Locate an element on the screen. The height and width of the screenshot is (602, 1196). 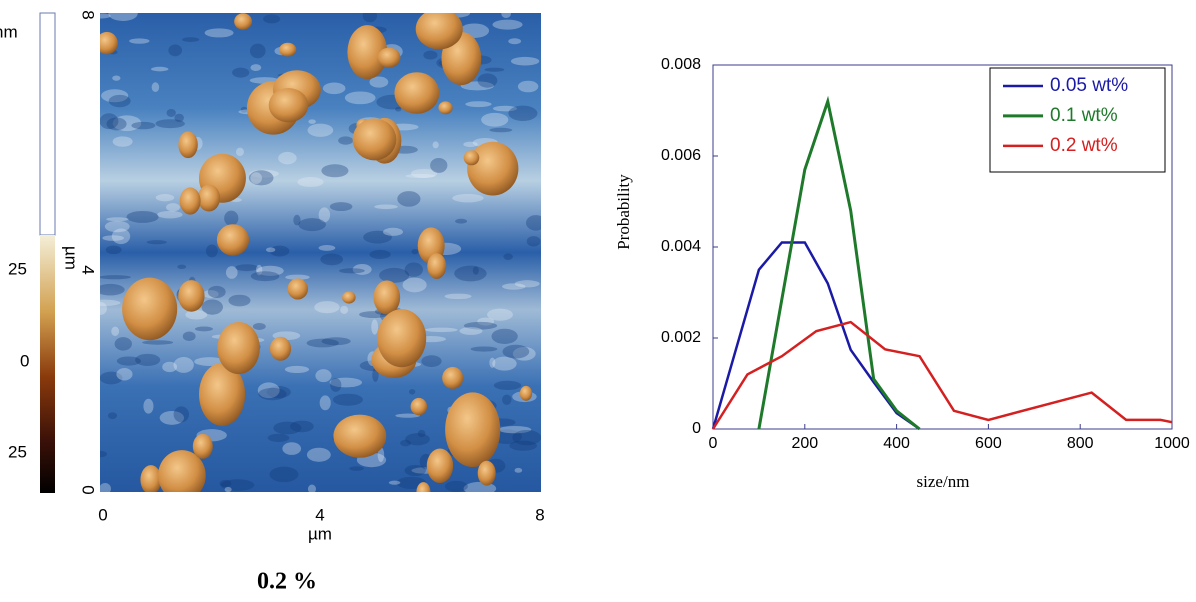
x-axis-label: size/nm is located at coordinates (943, 481).